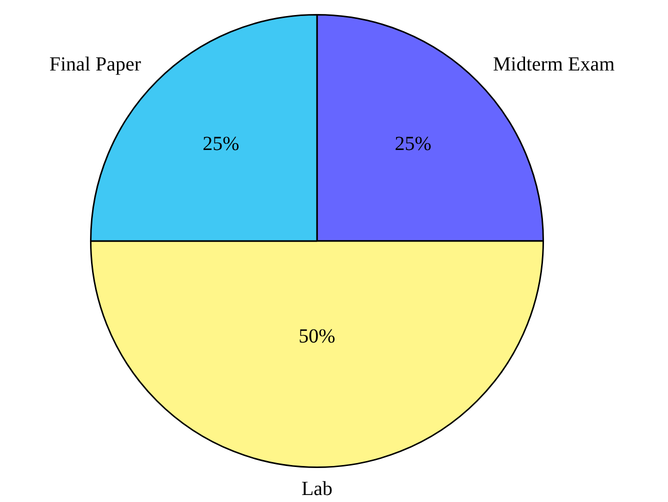 The height and width of the screenshot is (502, 668). What do you see at coordinates (317, 489) in the screenshot?
I see `slice-label: Lab` at bounding box center [317, 489].